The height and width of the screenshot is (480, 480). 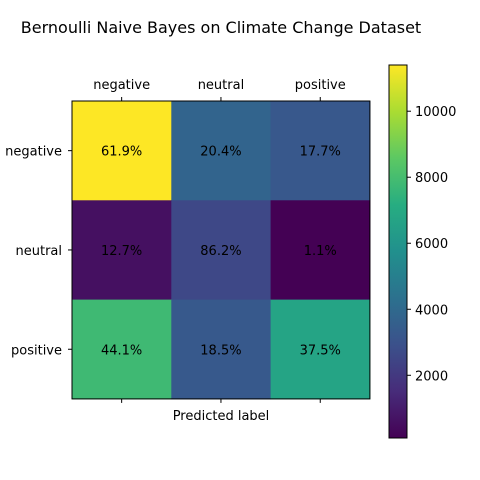 What do you see at coordinates (33, 152) in the screenshot?
I see `y-tick-label-0: negative` at bounding box center [33, 152].